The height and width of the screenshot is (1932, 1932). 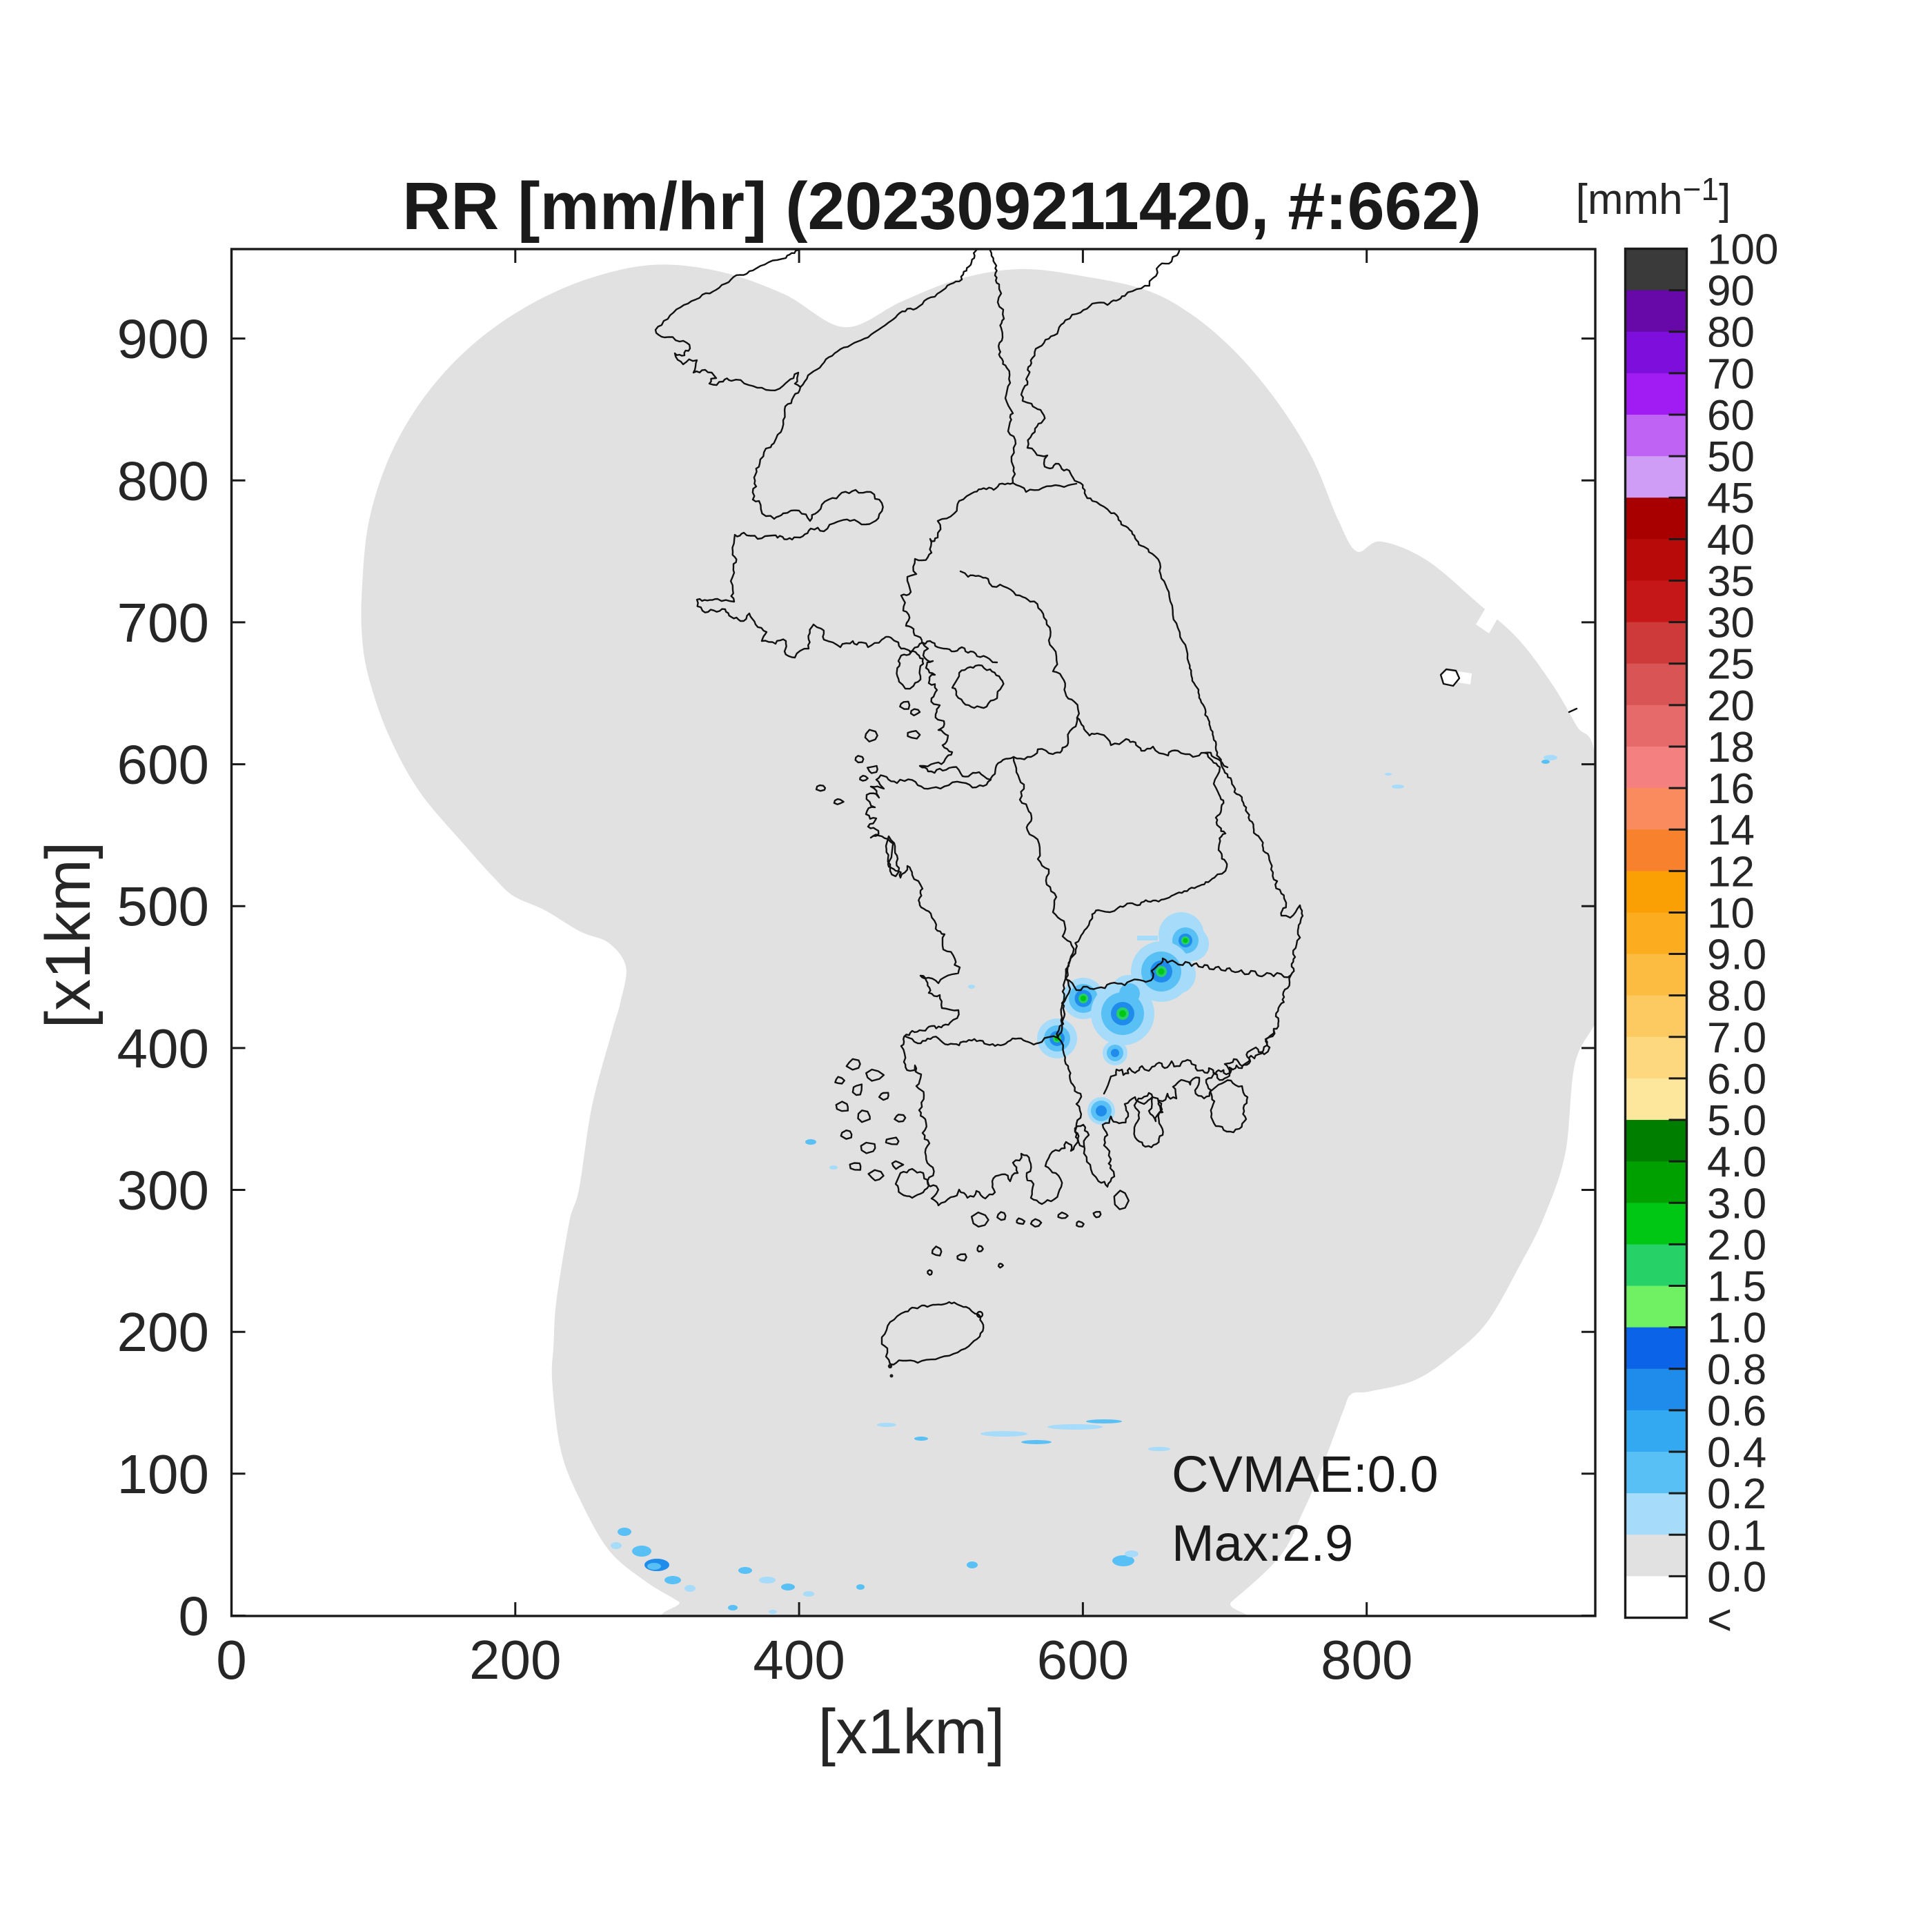 What do you see at coordinates (1731, 374) in the screenshot?
I see `svg-text: 70` at bounding box center [1731, 374].